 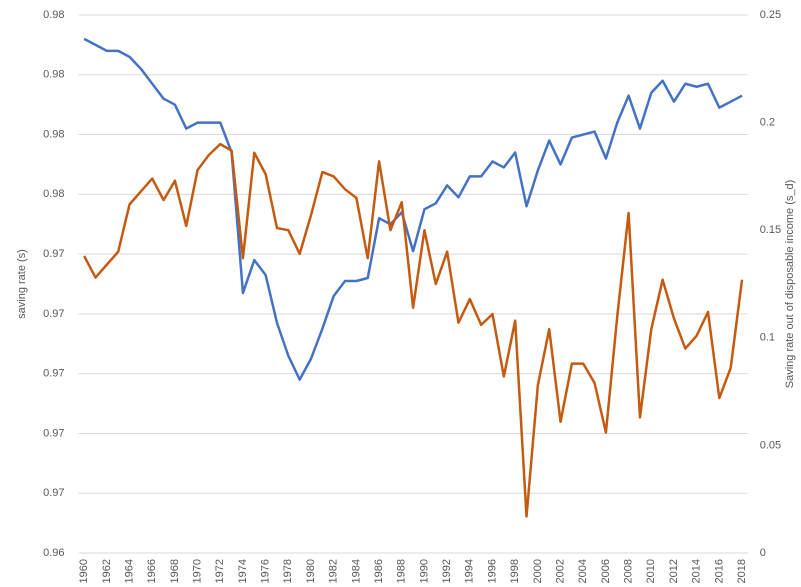 What do you see at coordinates (560, 571) in the screenshot?
I see `x-tick-label: 2002` at bounding box center [560, 571].